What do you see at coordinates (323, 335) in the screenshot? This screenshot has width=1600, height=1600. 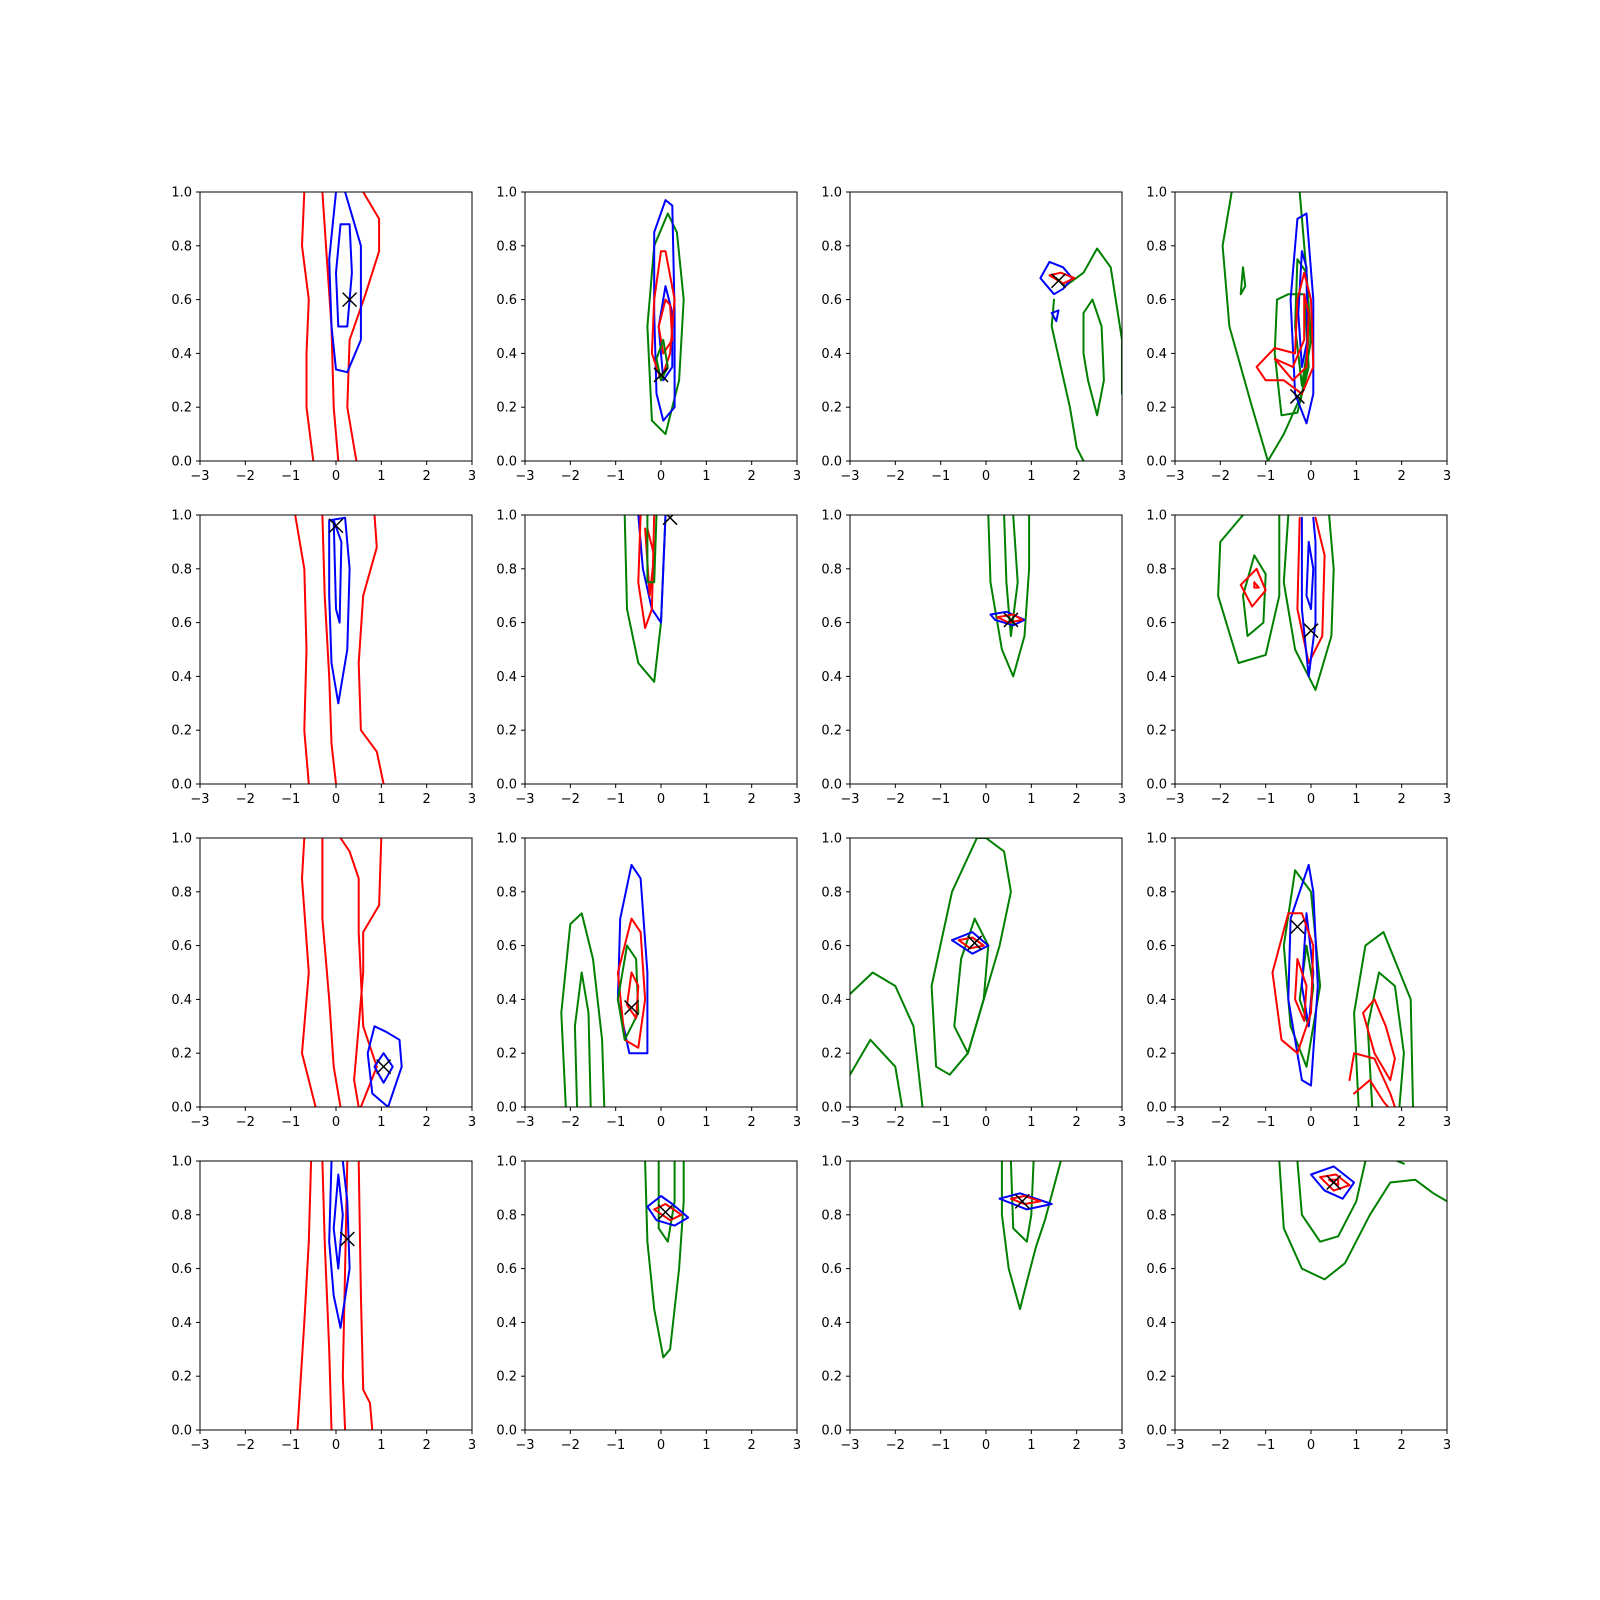 I see `subplot-0-0: −3 −2 −1 0 1 2 3 0.0 0.2 0.4 0.6 0.8 1.0` at bounding box center [323, 335].